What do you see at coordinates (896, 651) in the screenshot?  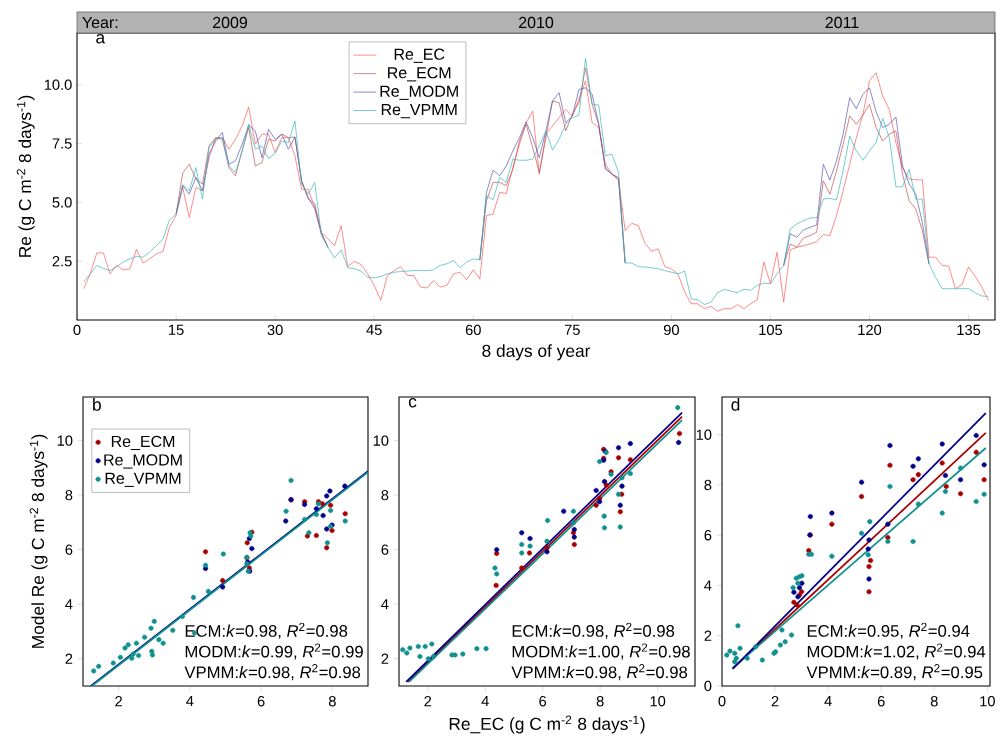 I see `annotation: MODM:k=1.02, R$^{2}$=0.94` at bounding box center [896, 651].